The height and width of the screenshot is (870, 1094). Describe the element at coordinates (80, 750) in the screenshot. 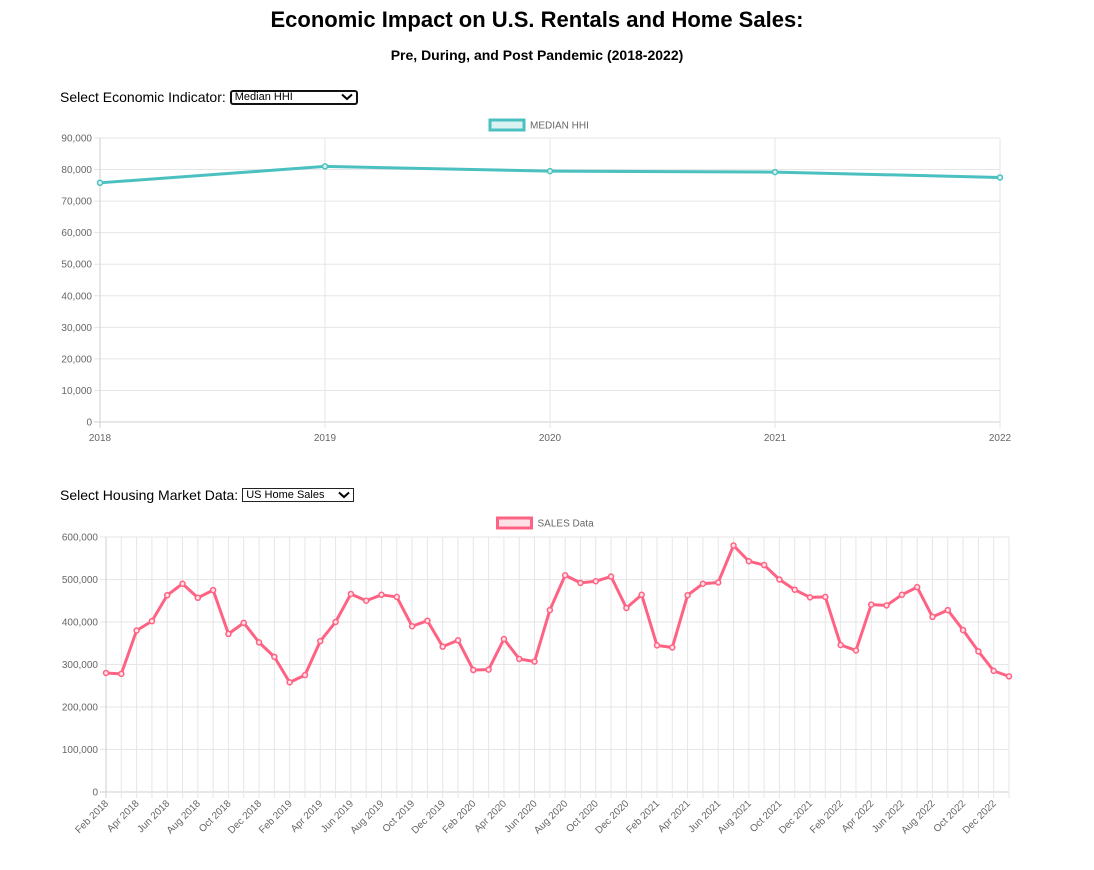

I see `y-tick-label: 100,000` at that location.